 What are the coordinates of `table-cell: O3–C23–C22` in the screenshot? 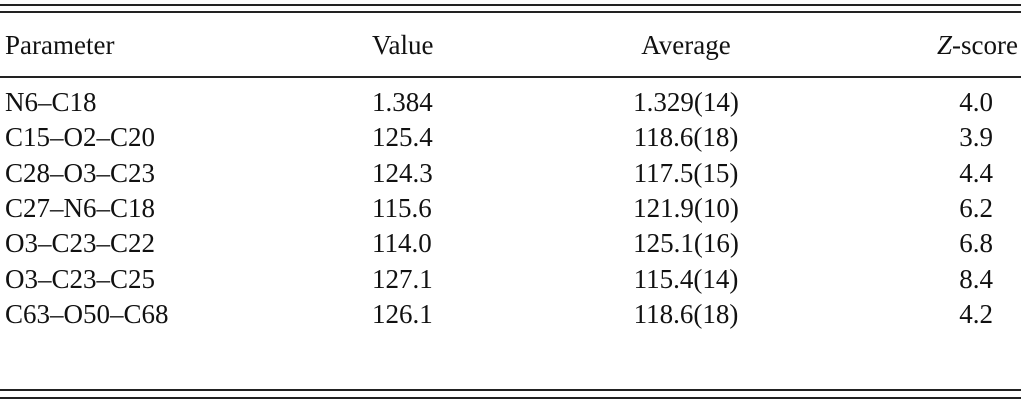 It's located at (80, 243).